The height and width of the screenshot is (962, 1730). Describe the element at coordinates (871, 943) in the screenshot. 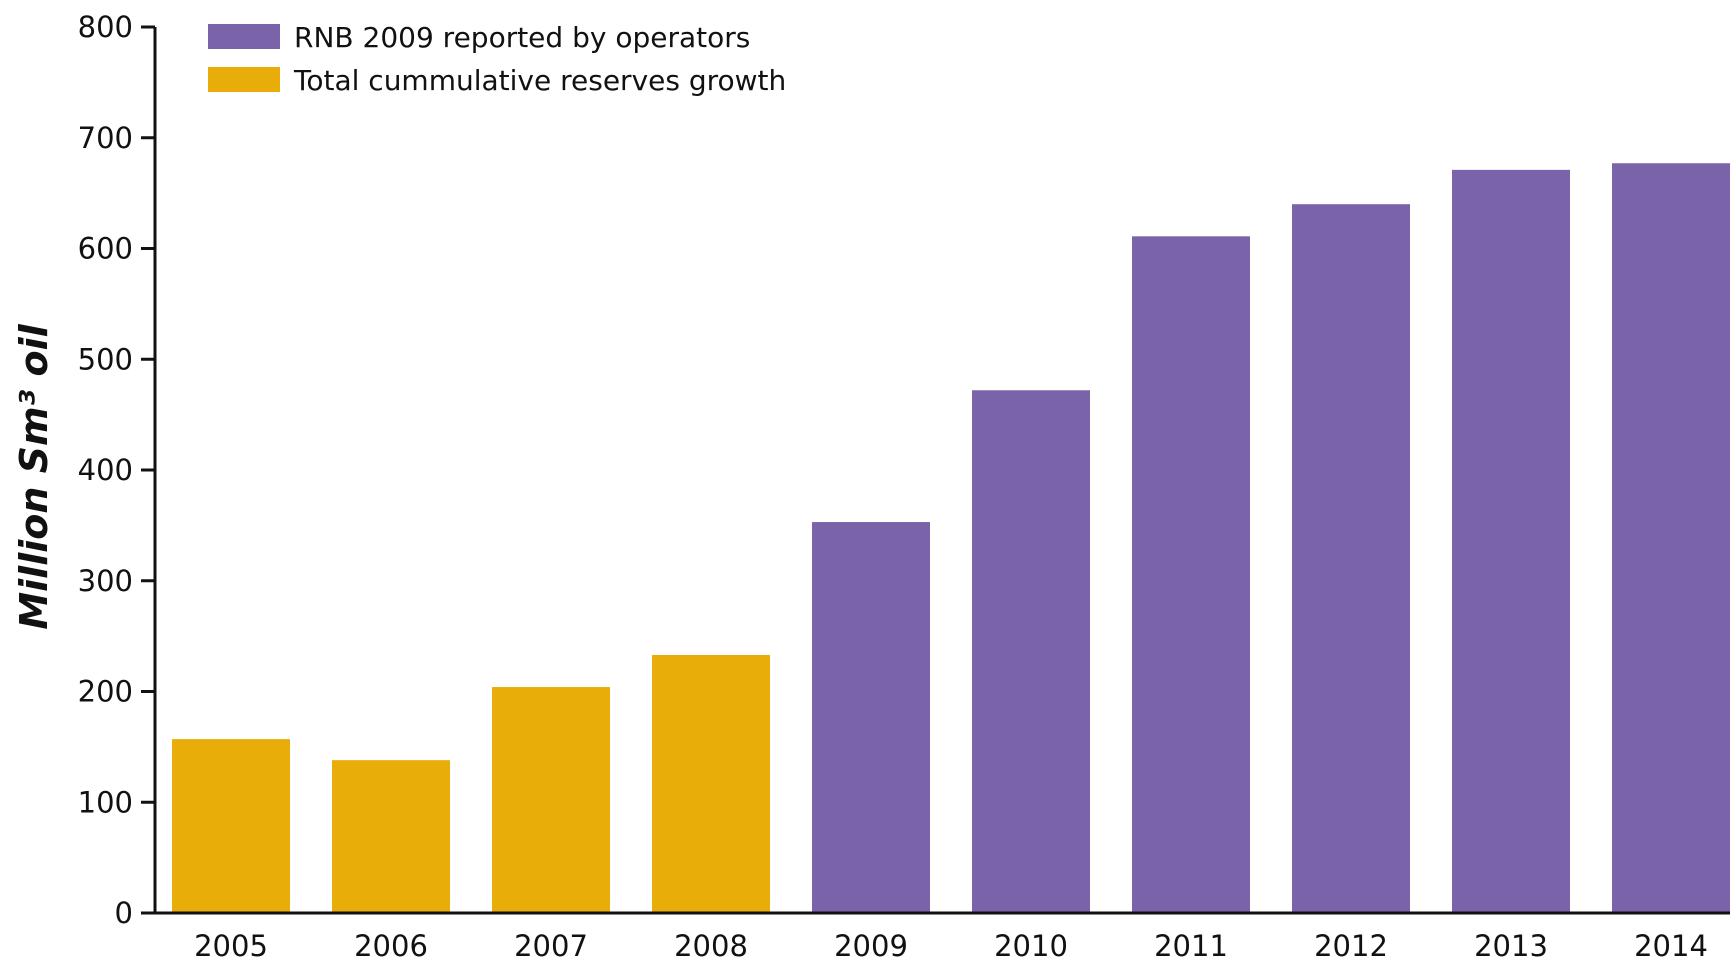

I see `x-tick-label-2009: 2009` at that location.